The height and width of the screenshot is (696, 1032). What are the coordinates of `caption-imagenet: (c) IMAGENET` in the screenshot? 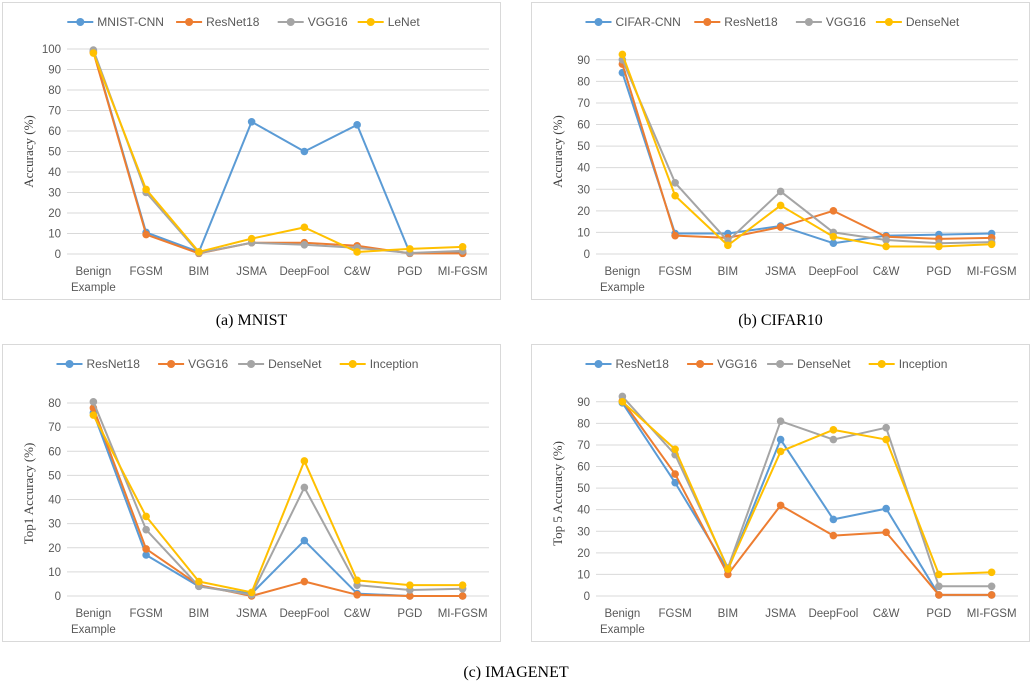 It's located at (516, 672).